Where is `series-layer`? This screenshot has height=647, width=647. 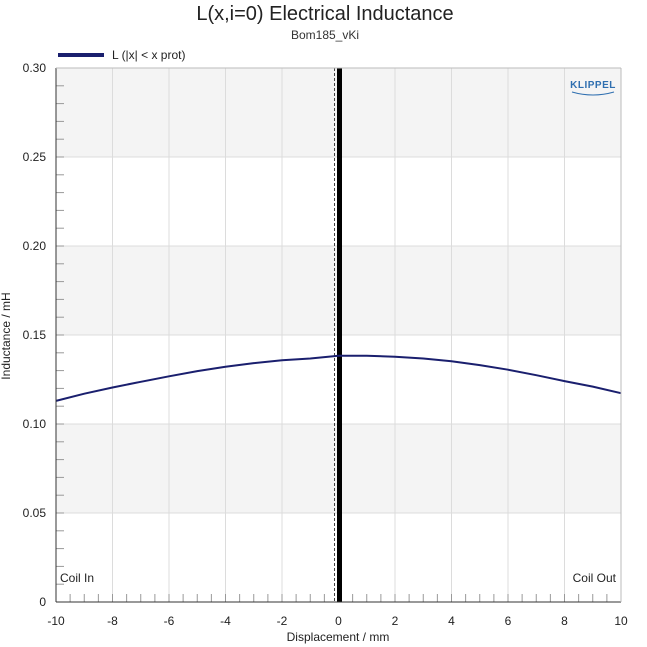 series-layer is located at coordinates (338, 378).